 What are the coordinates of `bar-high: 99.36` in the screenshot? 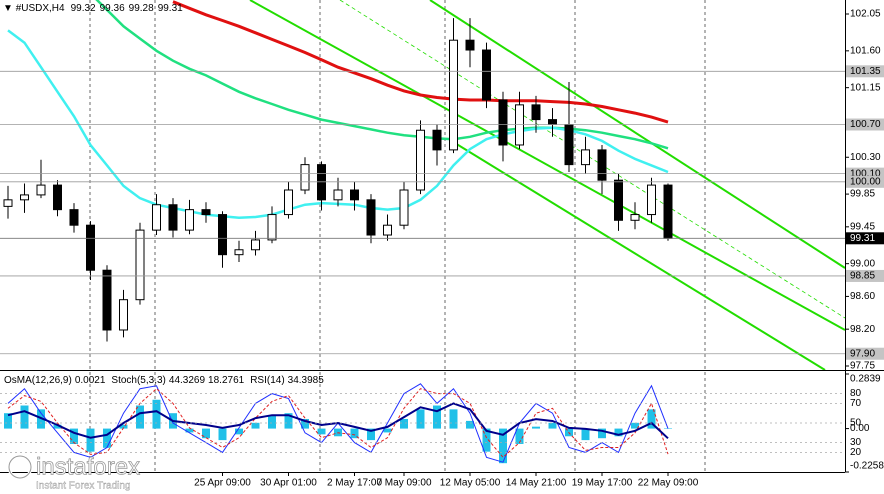 It's located at (112, 8).